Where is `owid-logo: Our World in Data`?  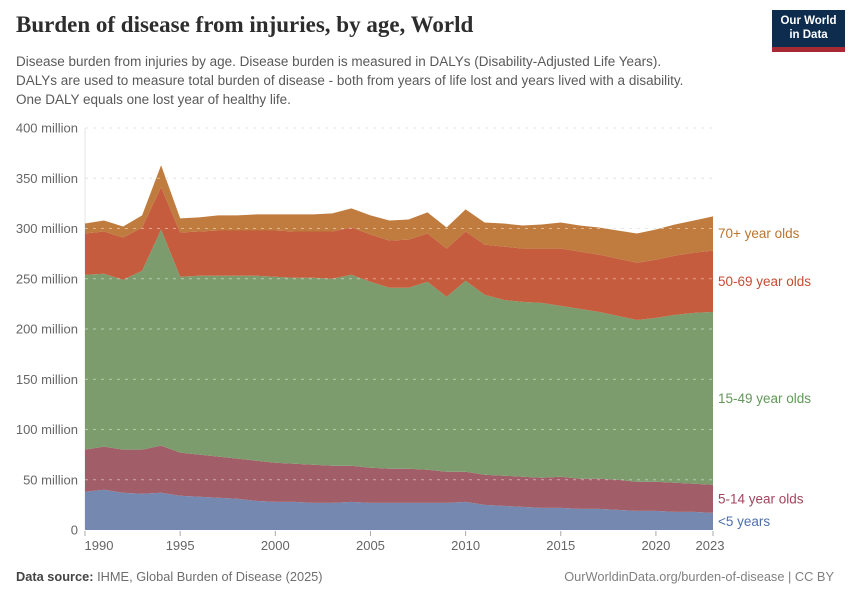 owid-logo: Our World in Data is located at coordinates (808, 31).